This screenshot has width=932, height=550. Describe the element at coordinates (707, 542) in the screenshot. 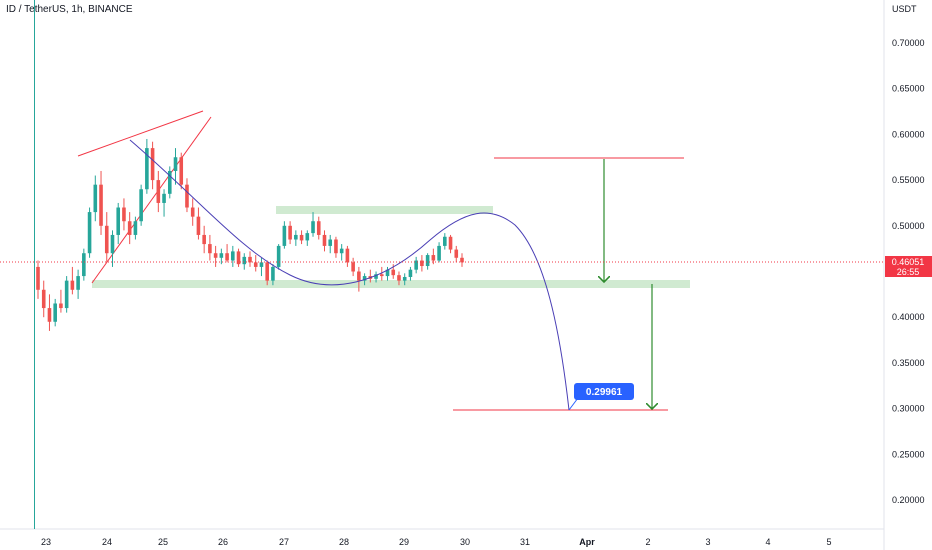

I see `time-tick-label: 3` at that location.